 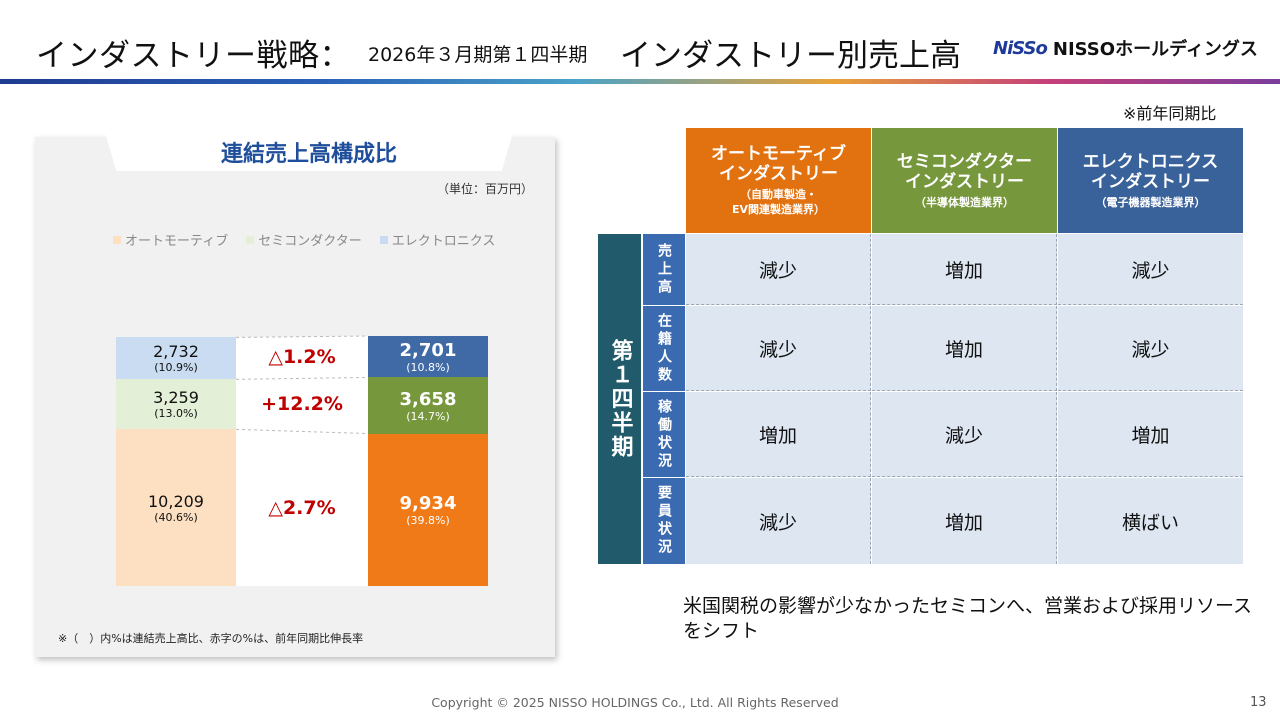 I want to click on row-label: 売上高, so click(x=664, y=269).